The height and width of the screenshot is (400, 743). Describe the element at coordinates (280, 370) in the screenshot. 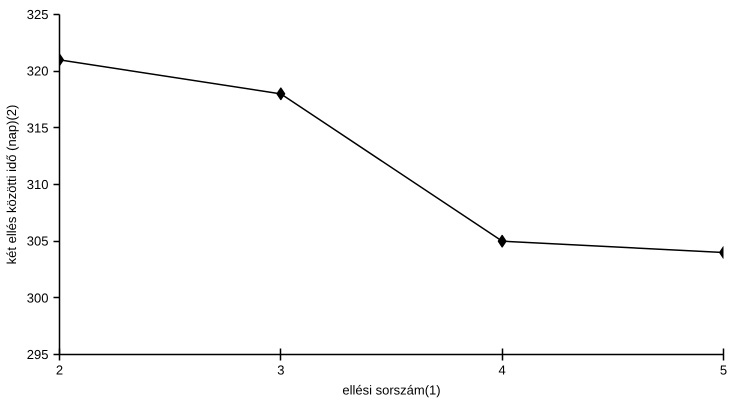

I see `x-tick-label: 3` at that location.